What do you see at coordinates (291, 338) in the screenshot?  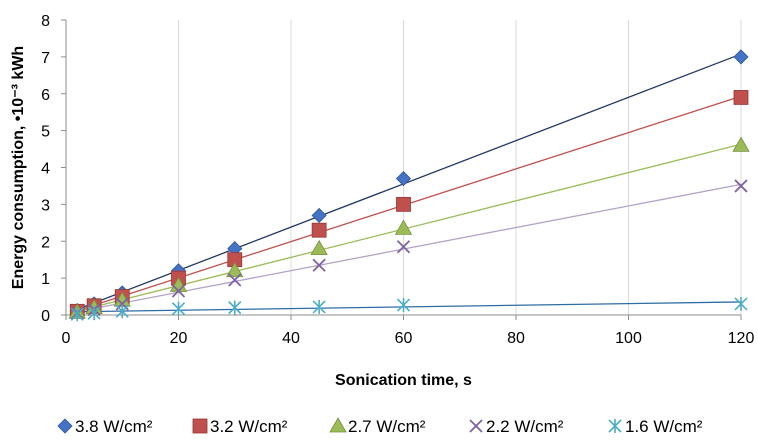 I see `x-tick-label: 40` at bounding box center [291, 338].